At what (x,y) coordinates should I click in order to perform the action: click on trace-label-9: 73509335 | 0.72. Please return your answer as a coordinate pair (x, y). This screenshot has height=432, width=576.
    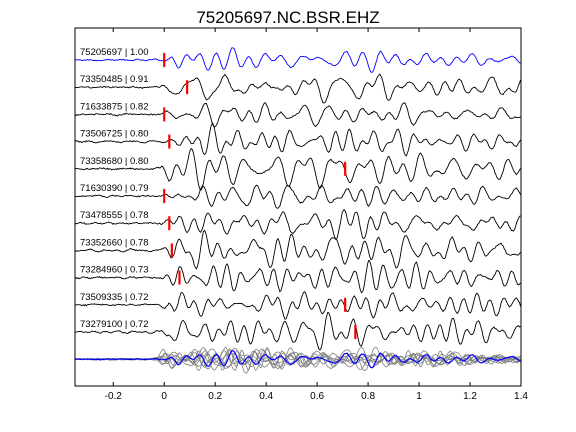
    Looking at the image, I should click on (114, 297).